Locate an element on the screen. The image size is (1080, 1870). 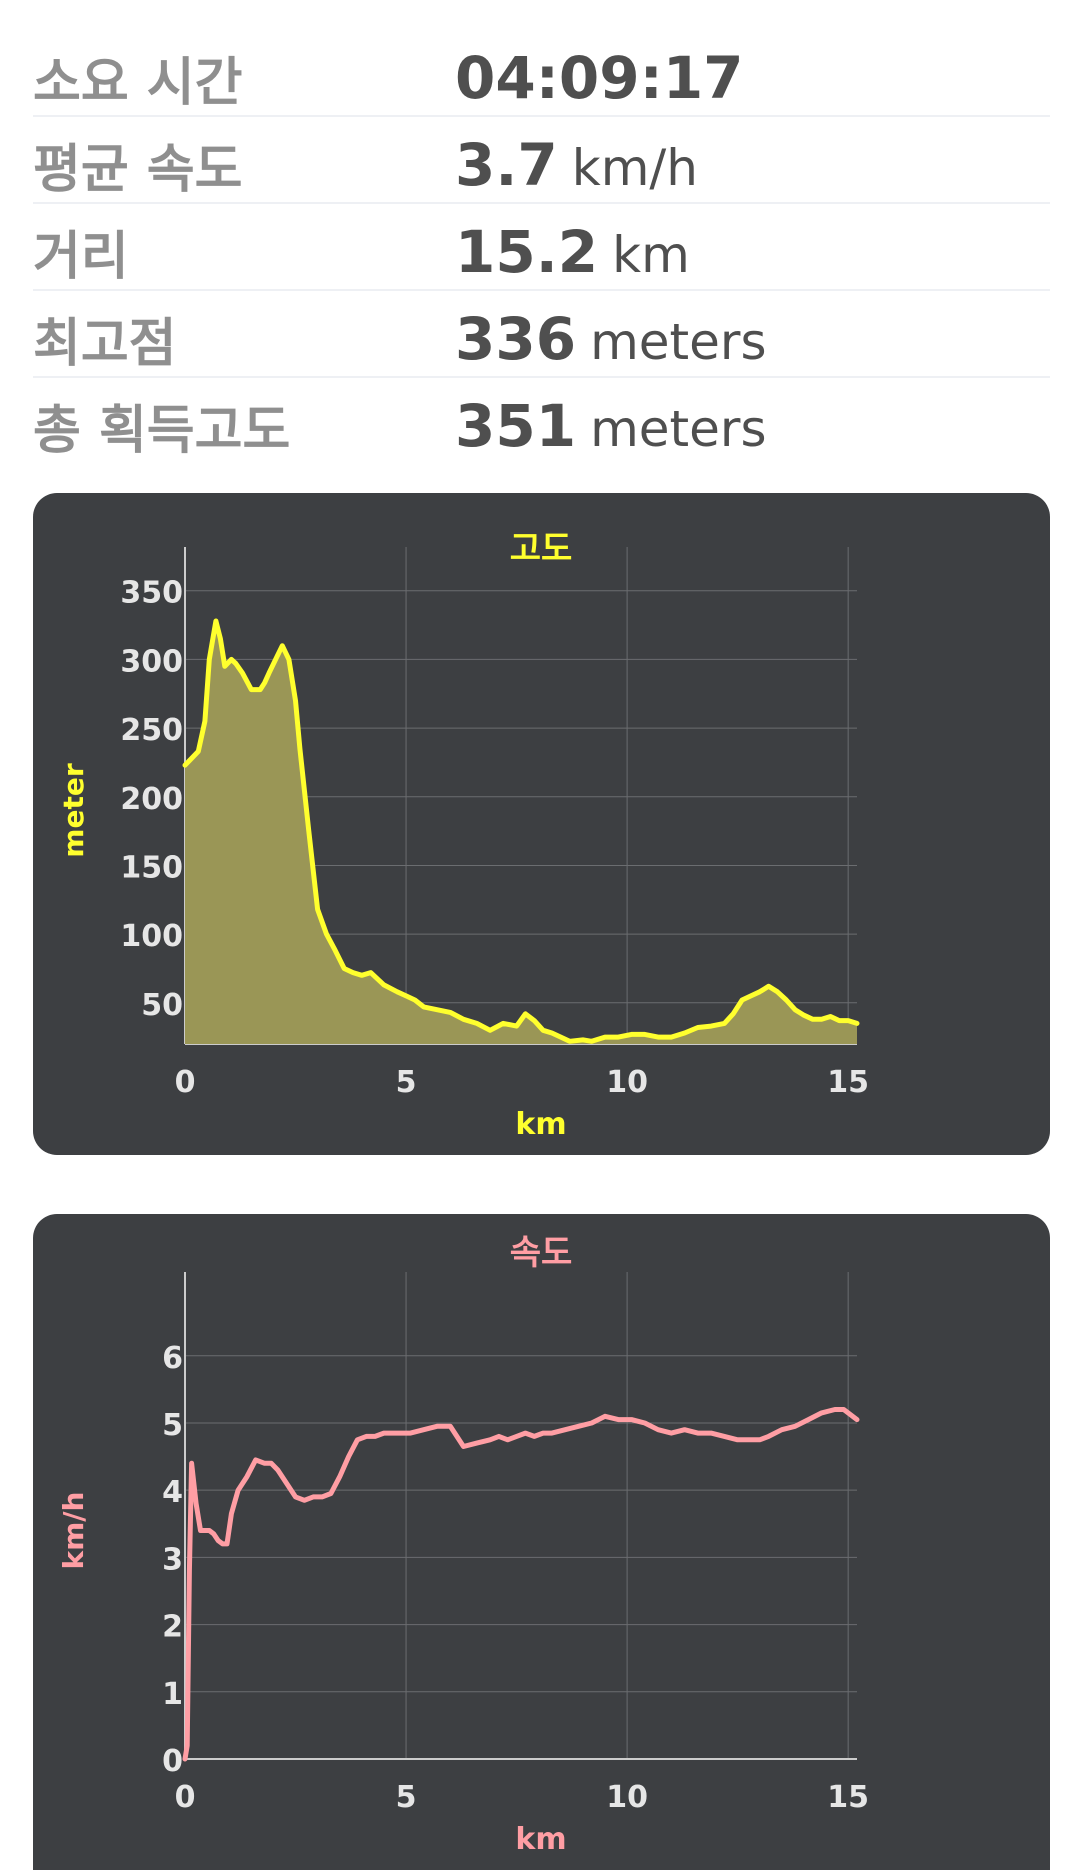
y-tick-label: 3 is located at coordinates (172, 1559).